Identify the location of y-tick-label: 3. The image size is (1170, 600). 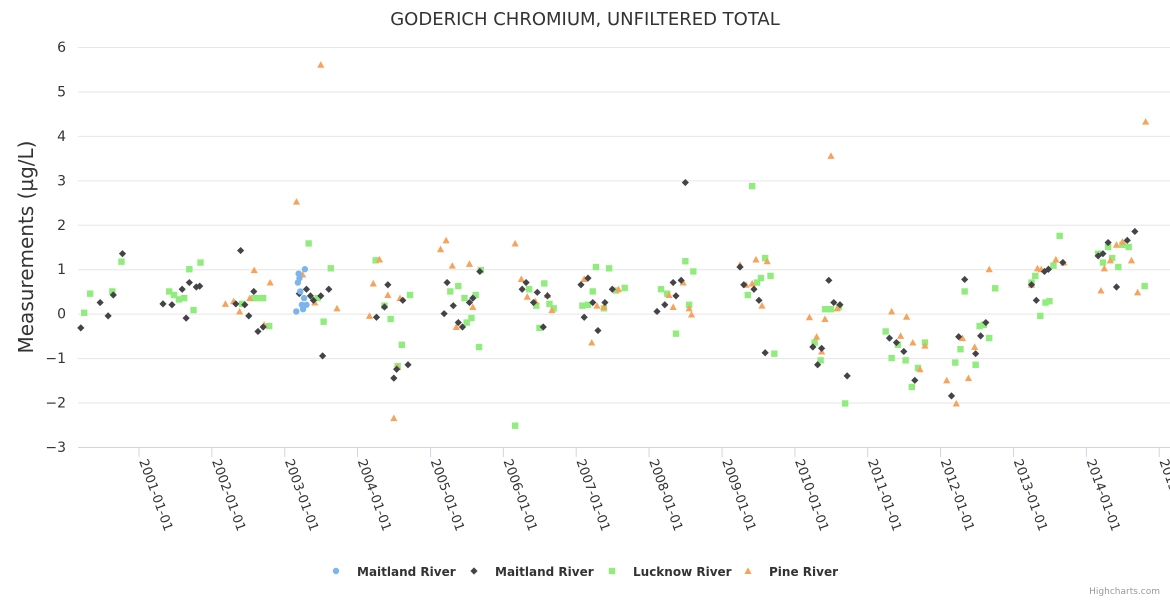
(61, 181).